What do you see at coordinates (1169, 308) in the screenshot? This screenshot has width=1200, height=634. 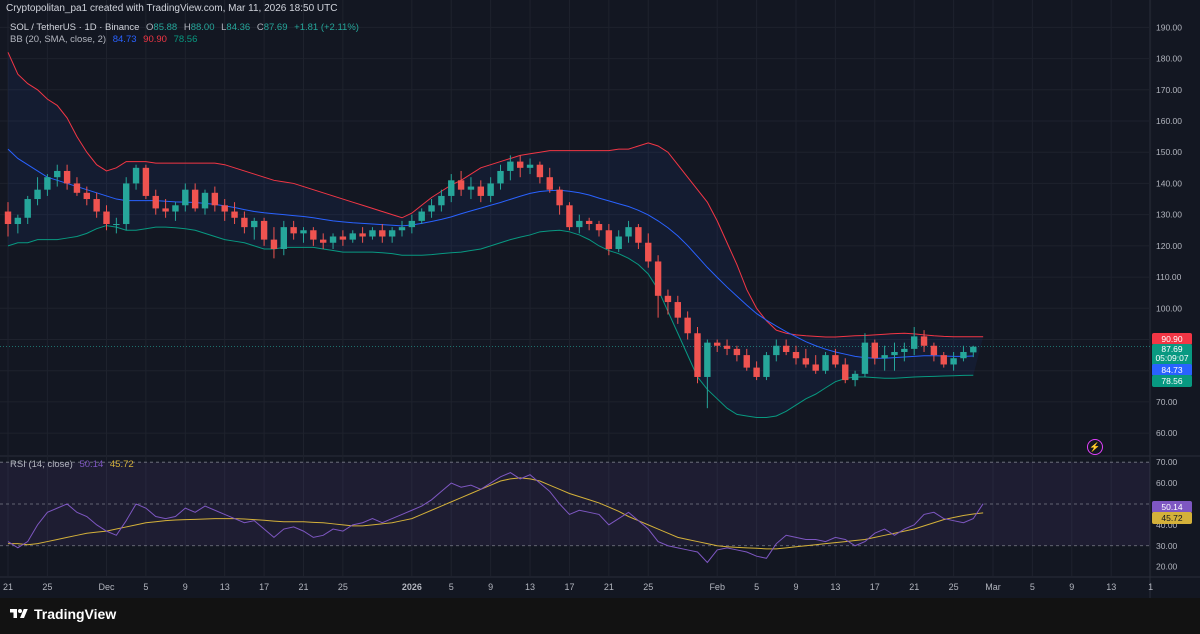 I see `price-tick-label: 100.00` at bounding box center [1169, 308].